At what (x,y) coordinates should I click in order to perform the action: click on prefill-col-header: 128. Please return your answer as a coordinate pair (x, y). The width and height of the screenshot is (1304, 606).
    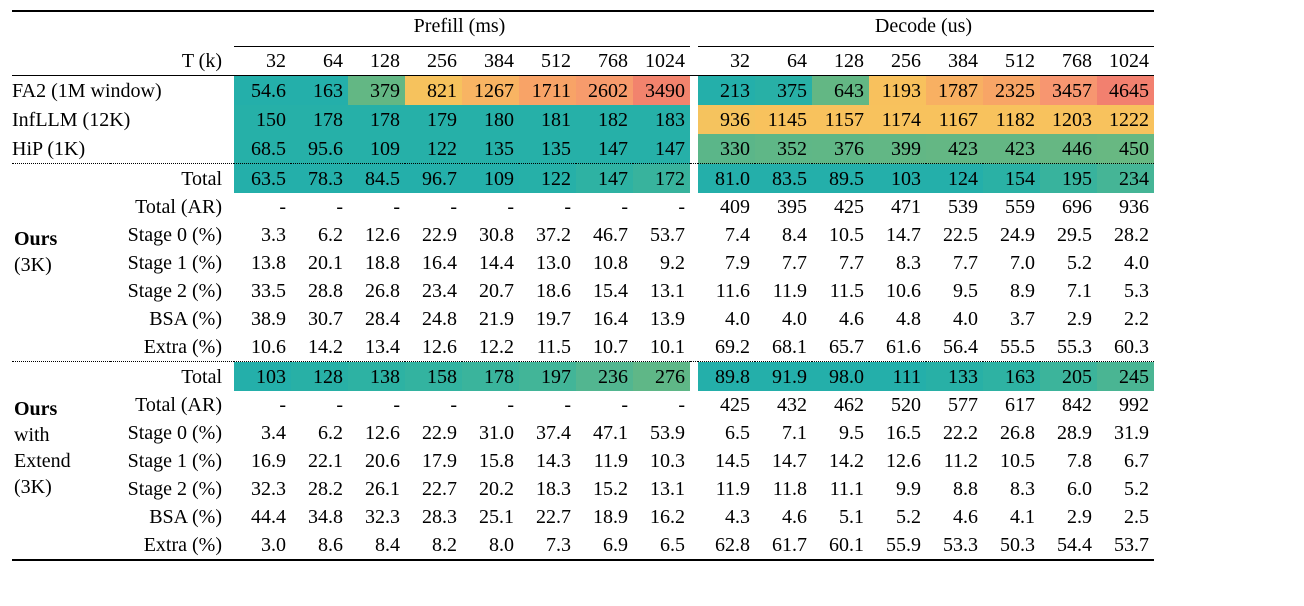
    Looking at the image, I should click on (376, 61).